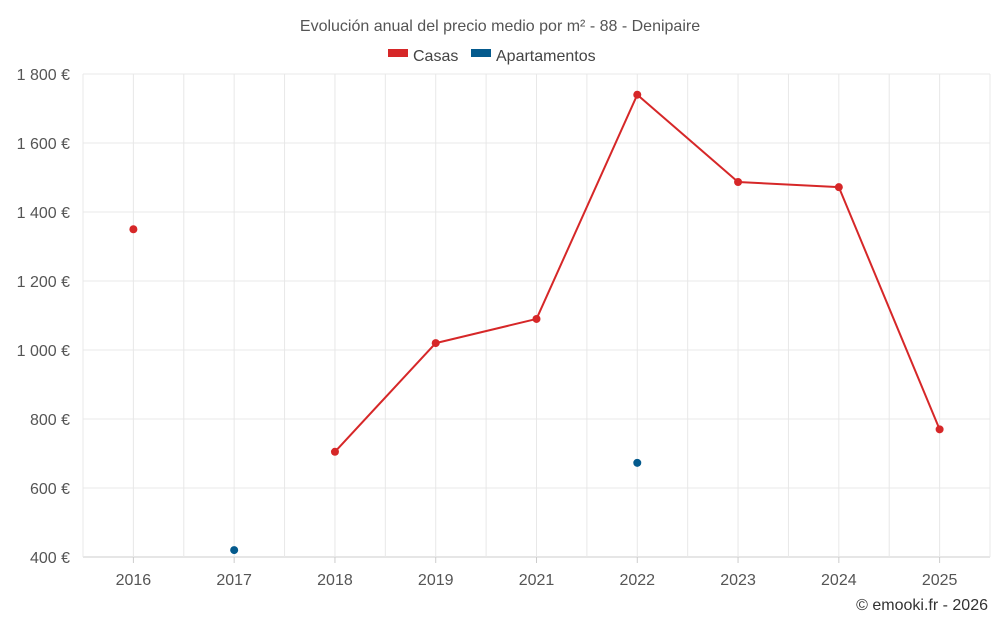 The width and height of the screenshot is (1000, 625). I want to click on credit-text: © emooki.fr - 2026, so click(922, 605).